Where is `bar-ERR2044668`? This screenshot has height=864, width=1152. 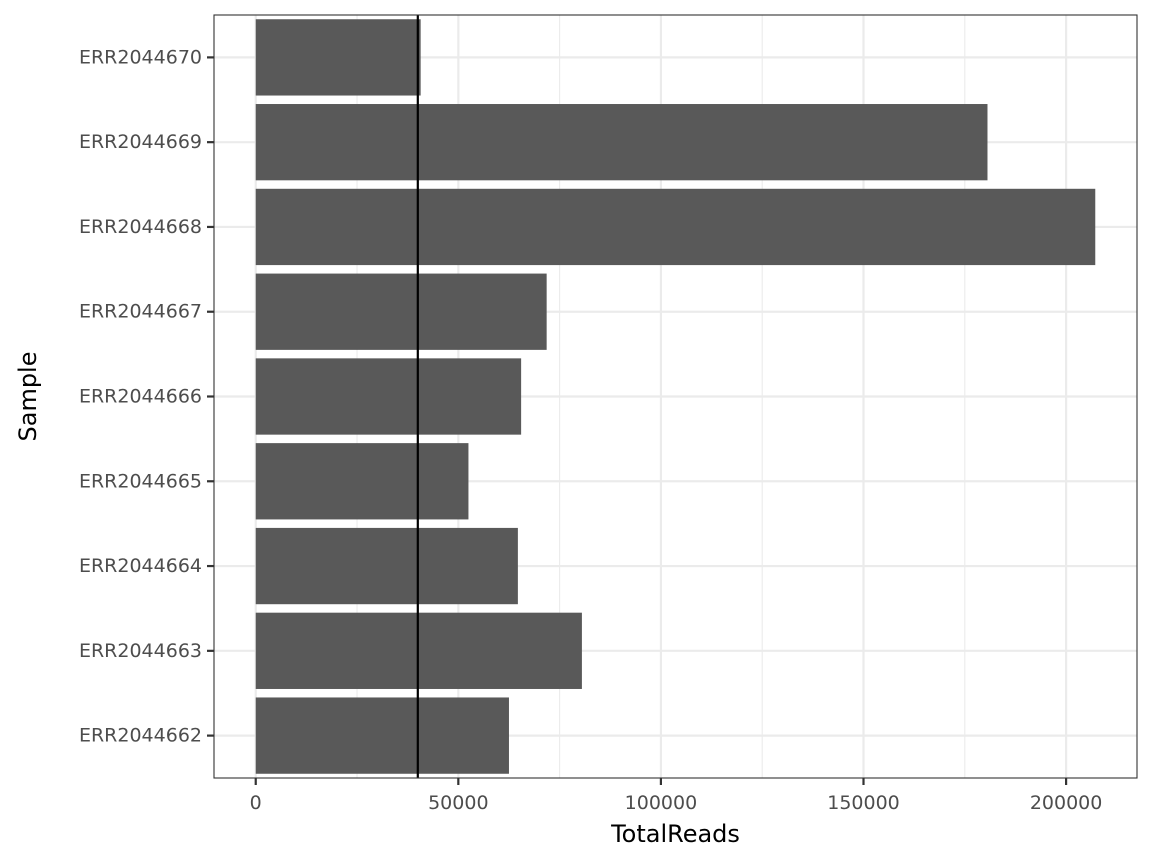
bar-ERR2044668 is located at coordinates (675, 227).